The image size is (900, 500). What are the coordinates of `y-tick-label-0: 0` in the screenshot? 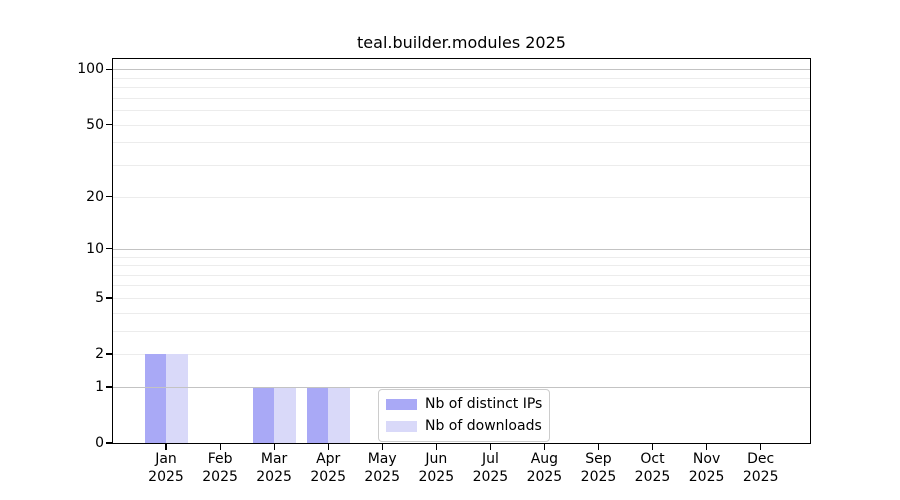 It's located at (99, 443).